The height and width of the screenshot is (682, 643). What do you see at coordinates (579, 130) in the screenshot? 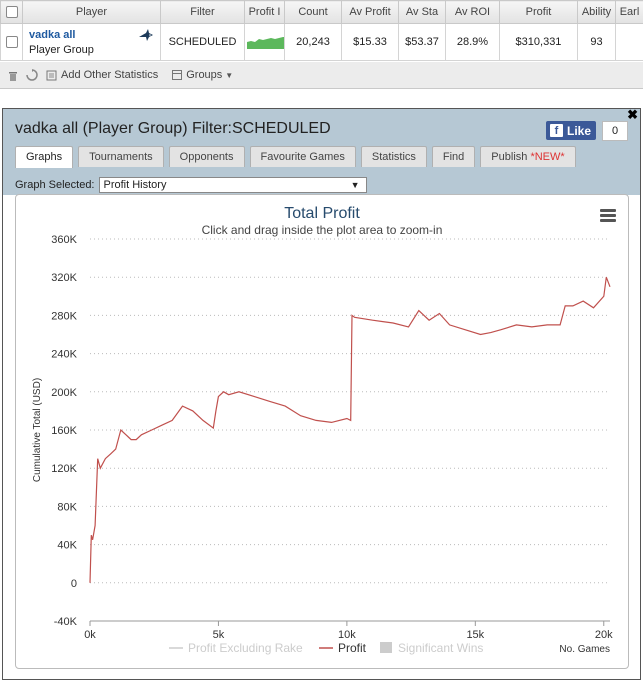
I see `like-label: Like` at bounding box center [579, 130].